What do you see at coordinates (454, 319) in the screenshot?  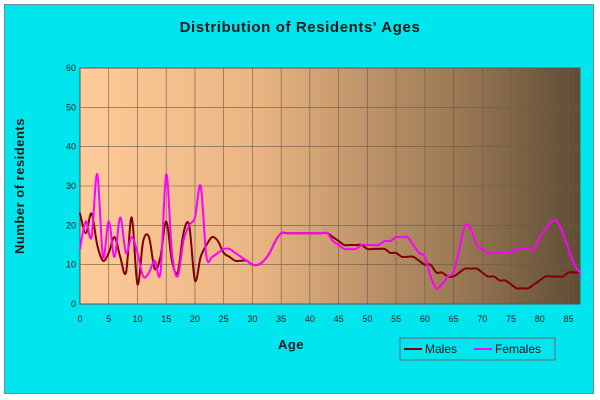 I see `x-tick-label: 65` at bounding box center [454, 319].